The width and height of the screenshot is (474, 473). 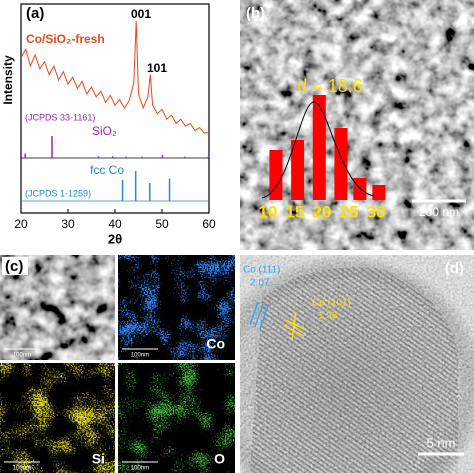 I want to click on y-axis-label: Intensity, so click(x=8, y=80).